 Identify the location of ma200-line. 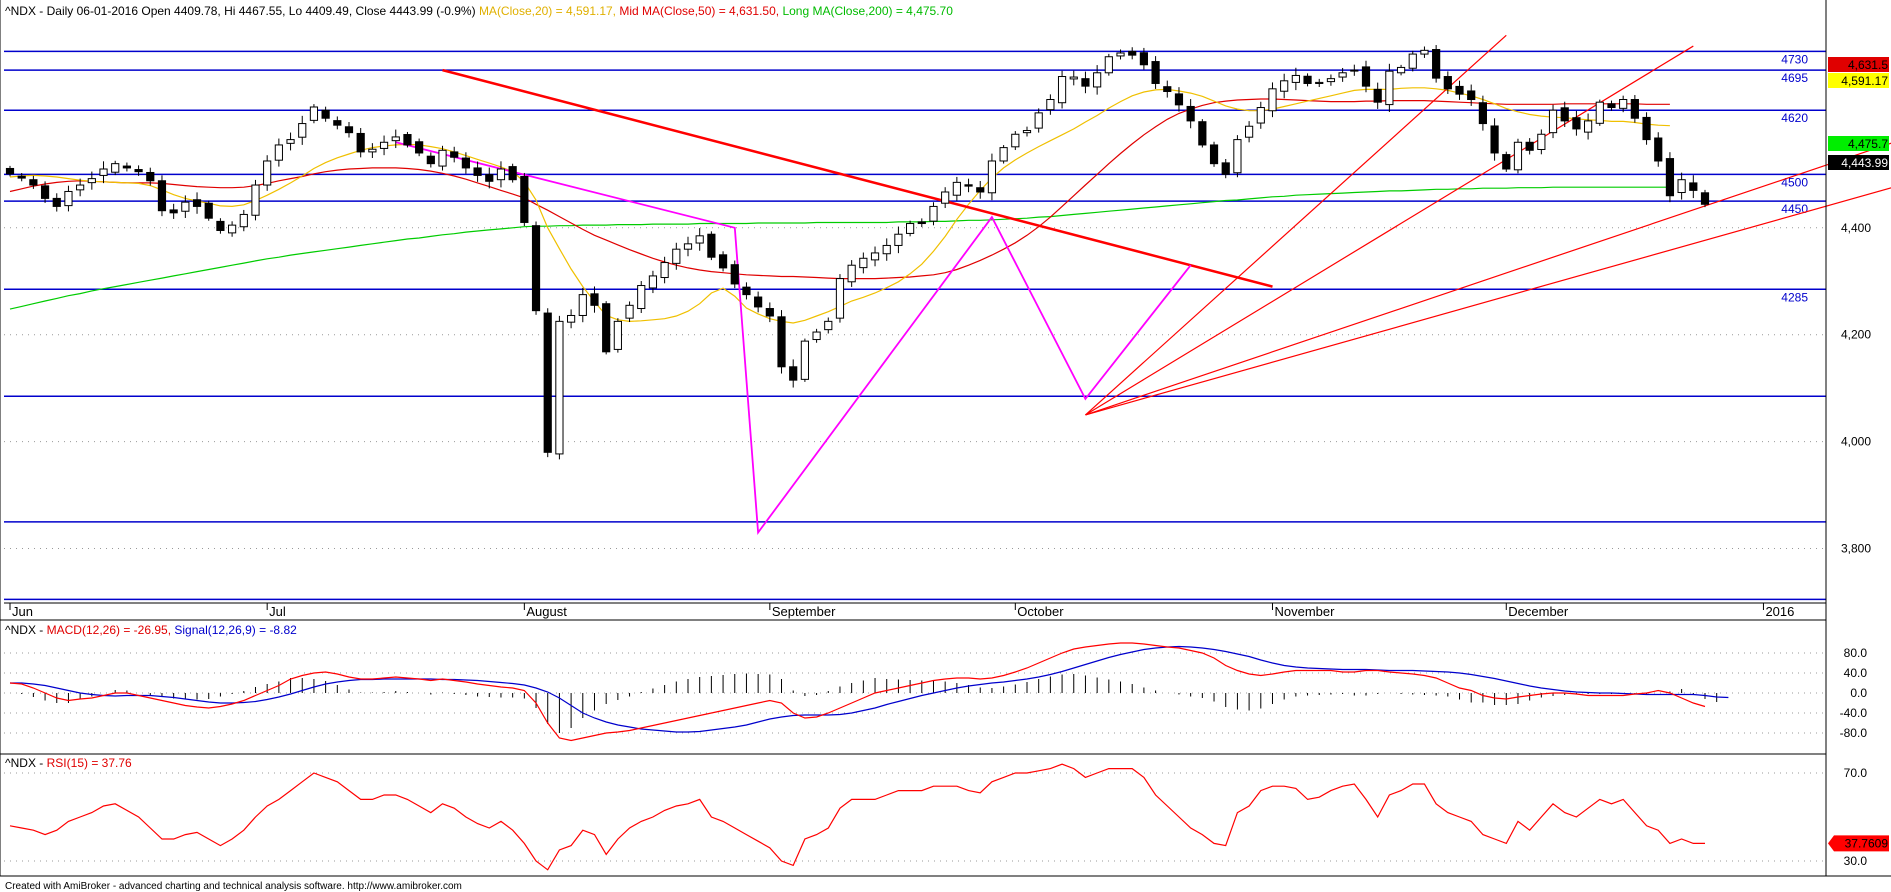
(839, 248).